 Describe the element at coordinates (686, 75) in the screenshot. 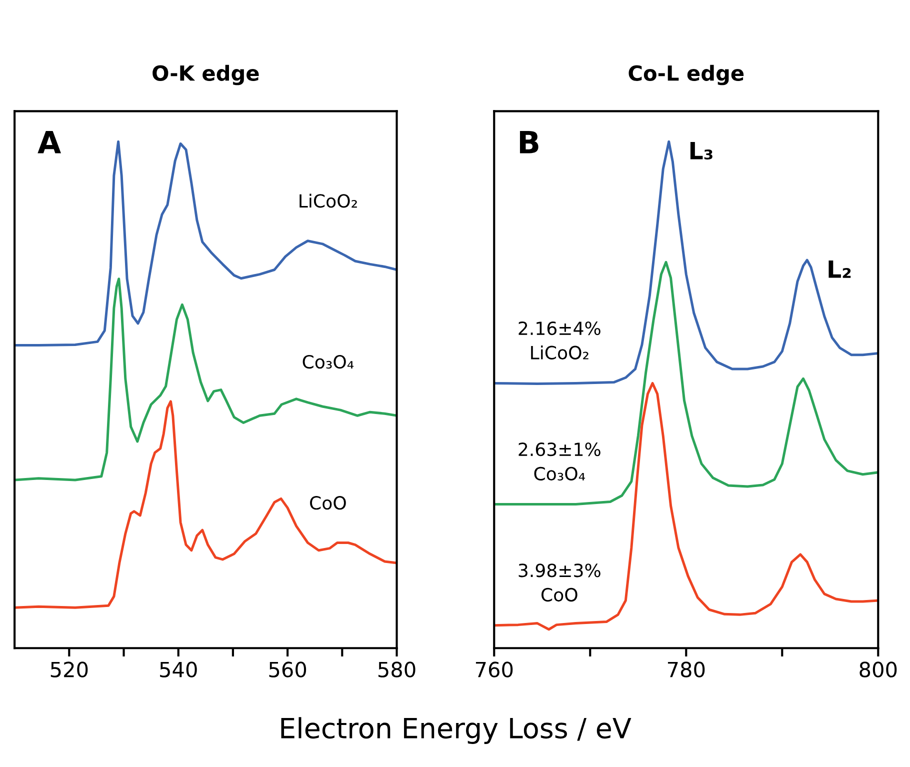

I see `chart-title: Co-L edge` at that location.